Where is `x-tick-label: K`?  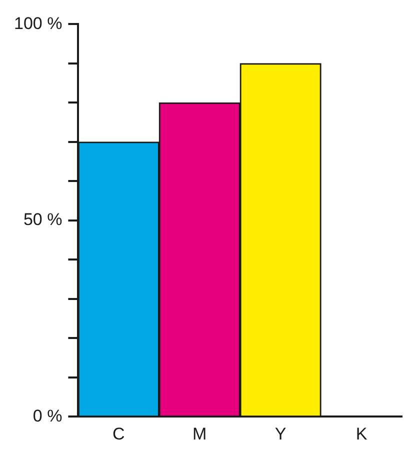 x-tick-label: K is located at coordinates (362, 434).